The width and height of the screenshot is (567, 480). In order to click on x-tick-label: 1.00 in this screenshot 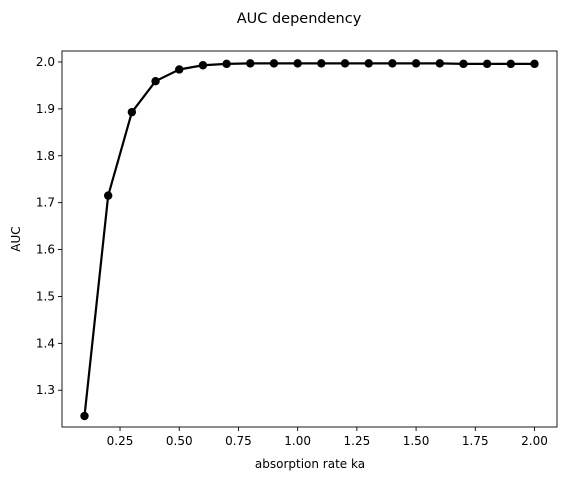, I will do `click(297, 441)`.